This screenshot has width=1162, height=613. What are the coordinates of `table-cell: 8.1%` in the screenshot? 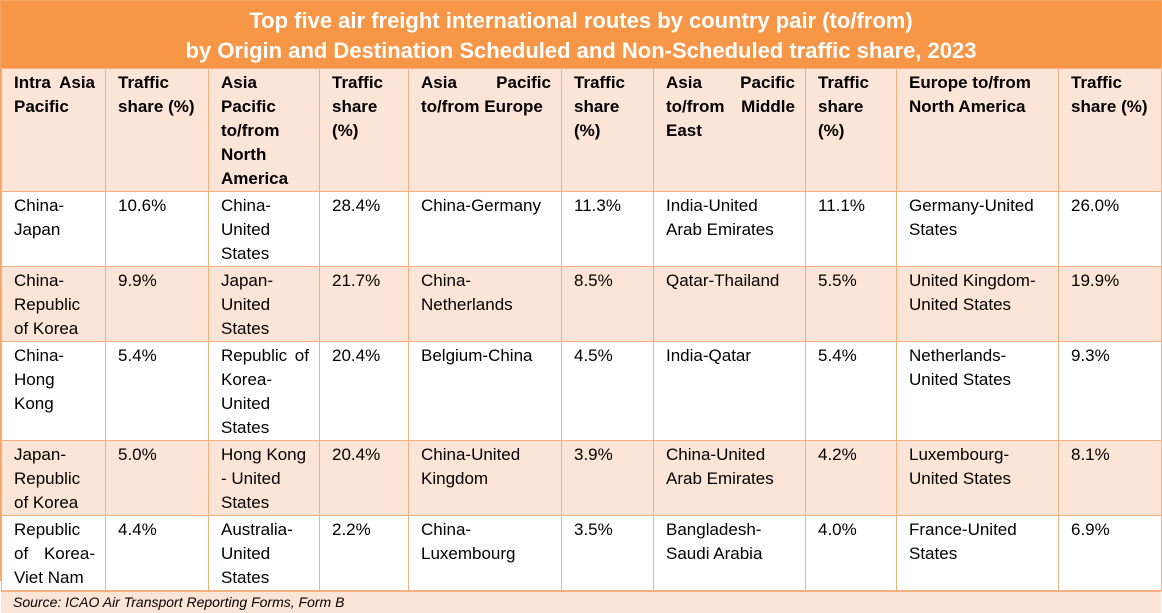 It's located at (1110, 478).